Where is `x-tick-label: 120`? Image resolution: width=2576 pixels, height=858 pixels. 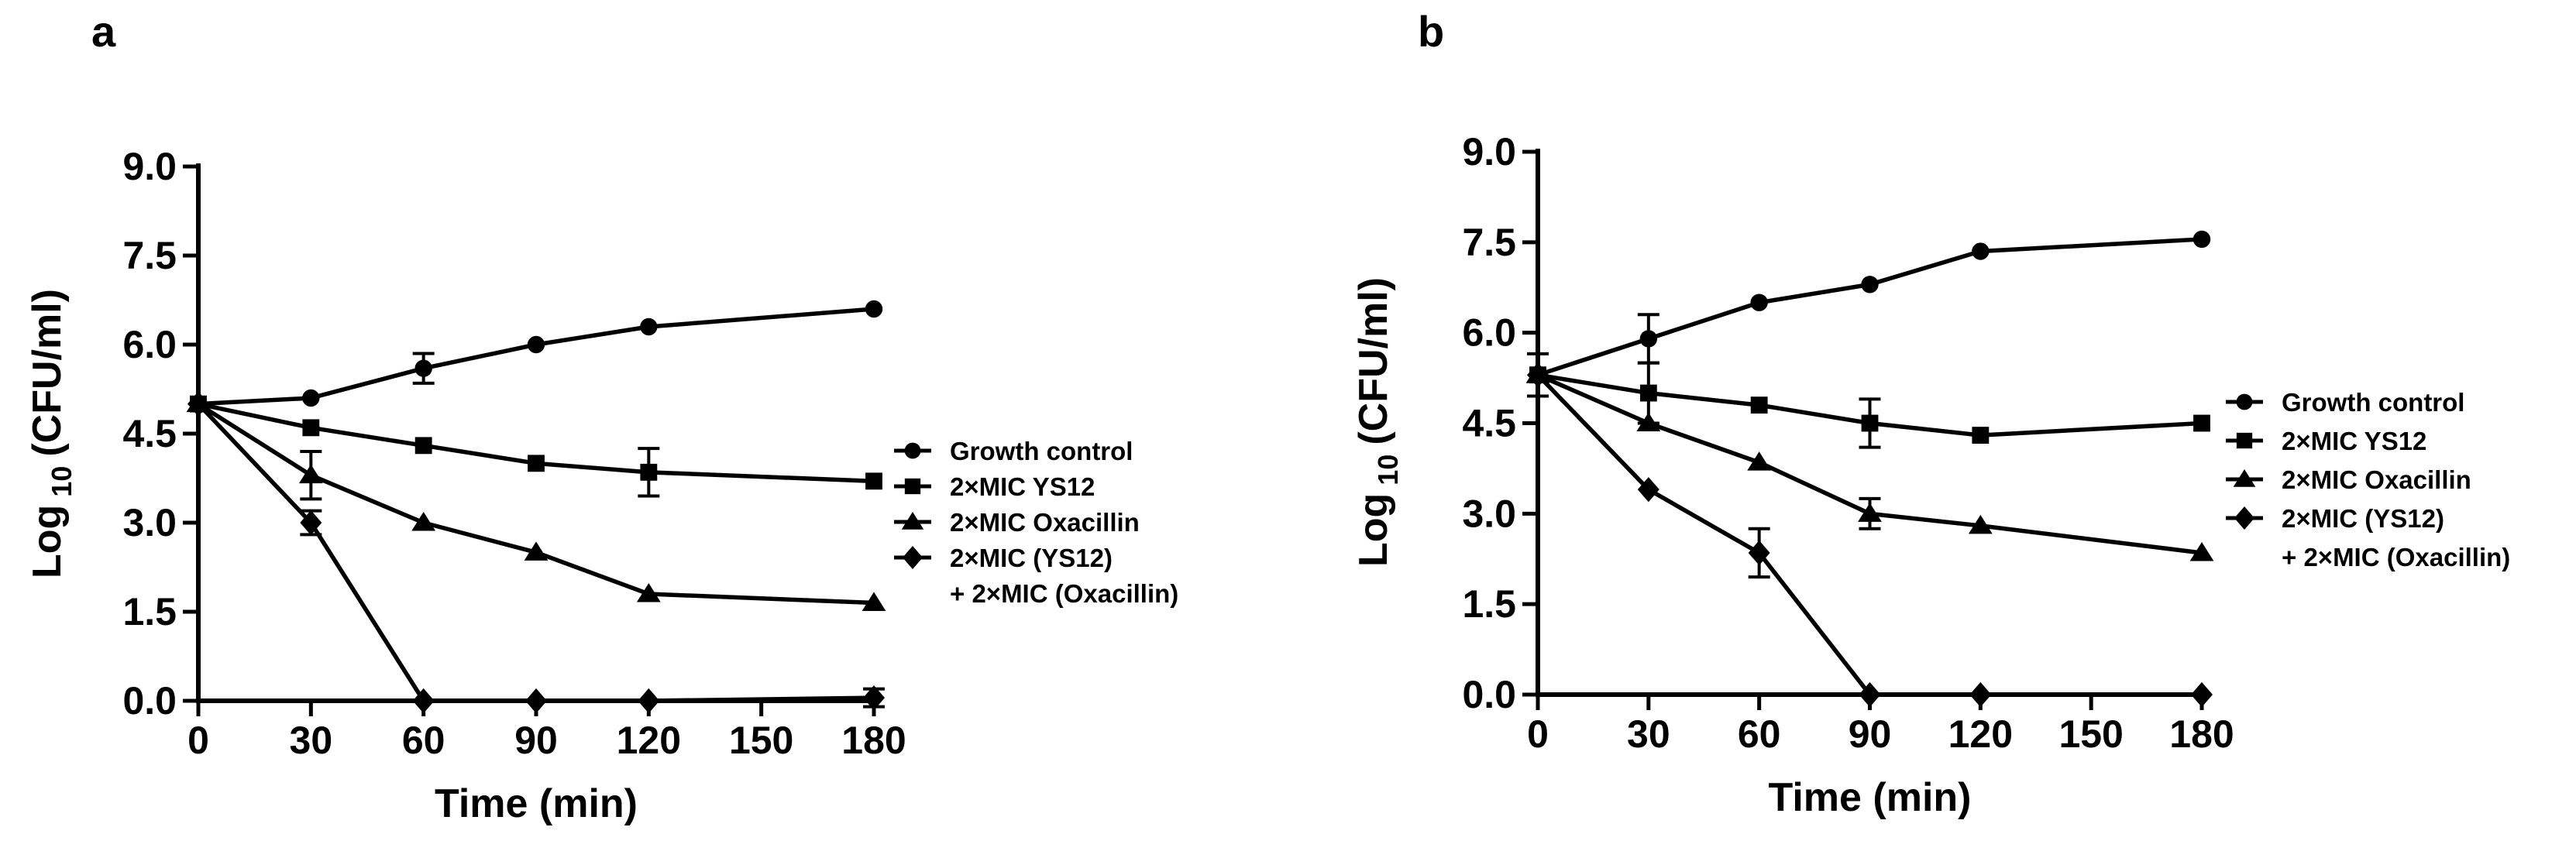 x-tick-label: 120 is located at coordinates (649, 740).